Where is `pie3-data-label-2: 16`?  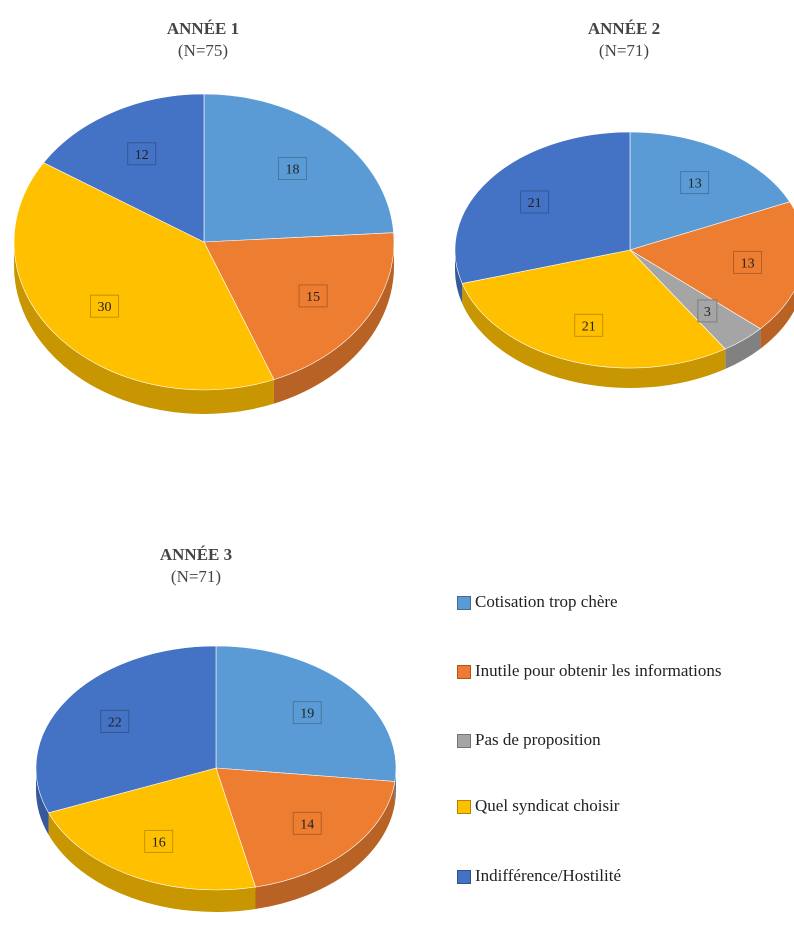 pie3-data-label-2: 16 is located at coordinates (159, 842).